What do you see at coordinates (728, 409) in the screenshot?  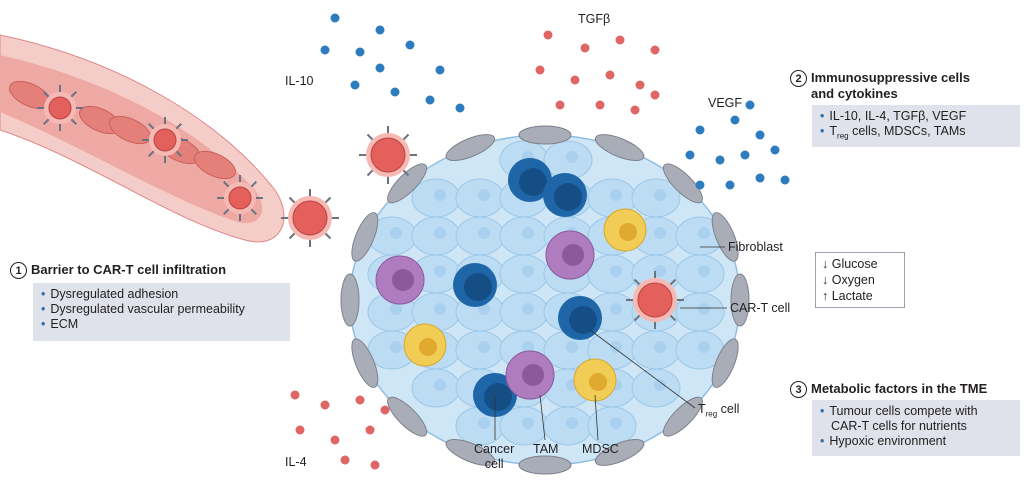 I see `treg-rest: cell` at bounding box center [728, 409].